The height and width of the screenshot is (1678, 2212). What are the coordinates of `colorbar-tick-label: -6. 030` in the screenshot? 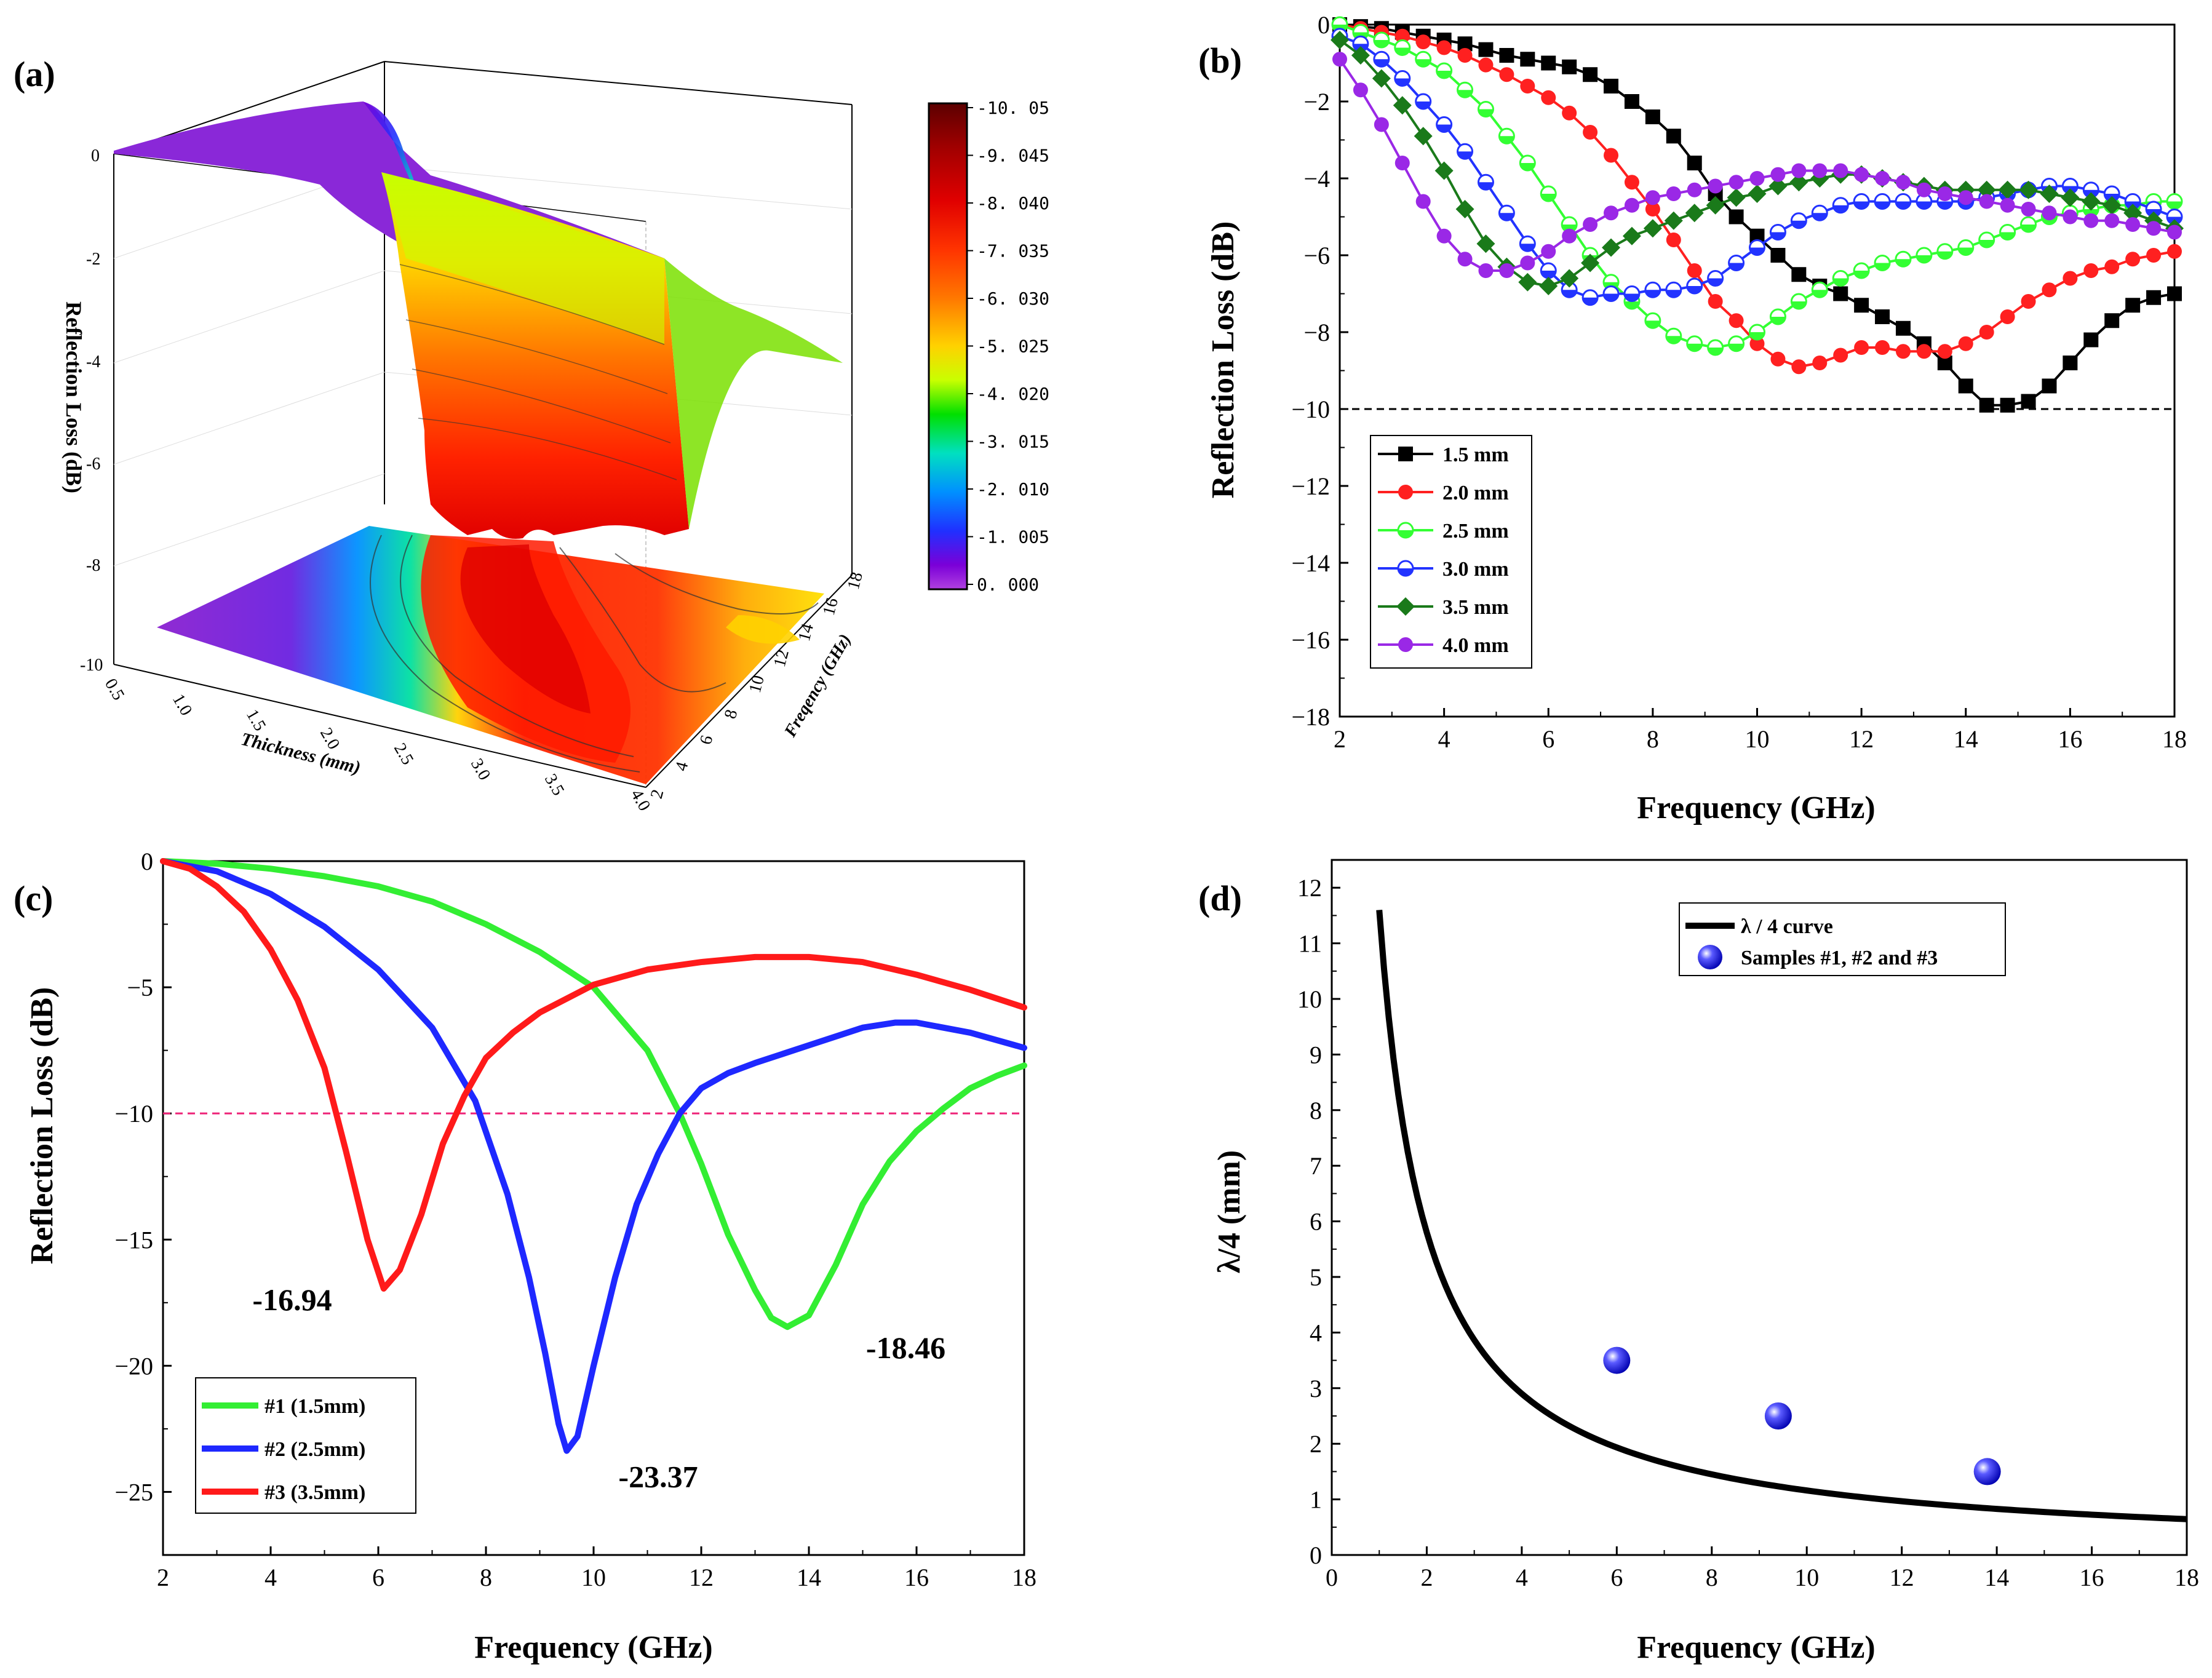 It's located at (1013, 299).